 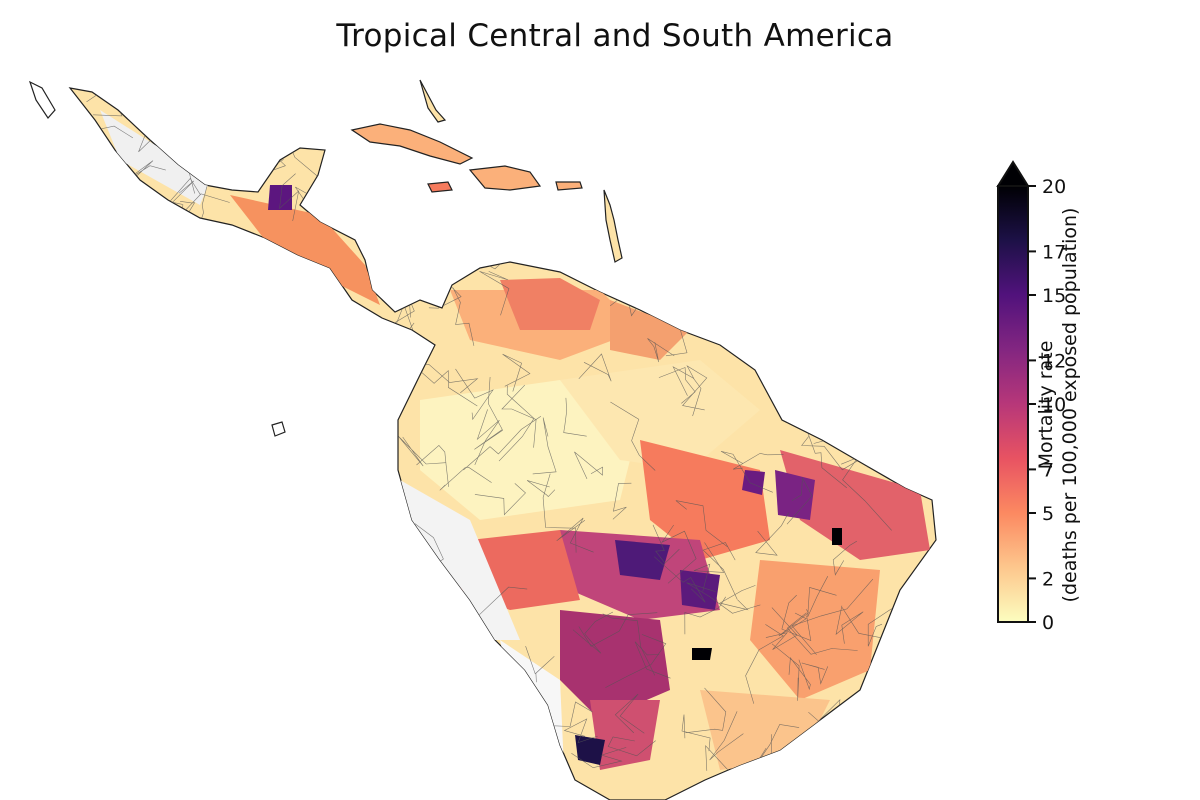 I want to click on region-yucatan, so click(x=187, y=109).